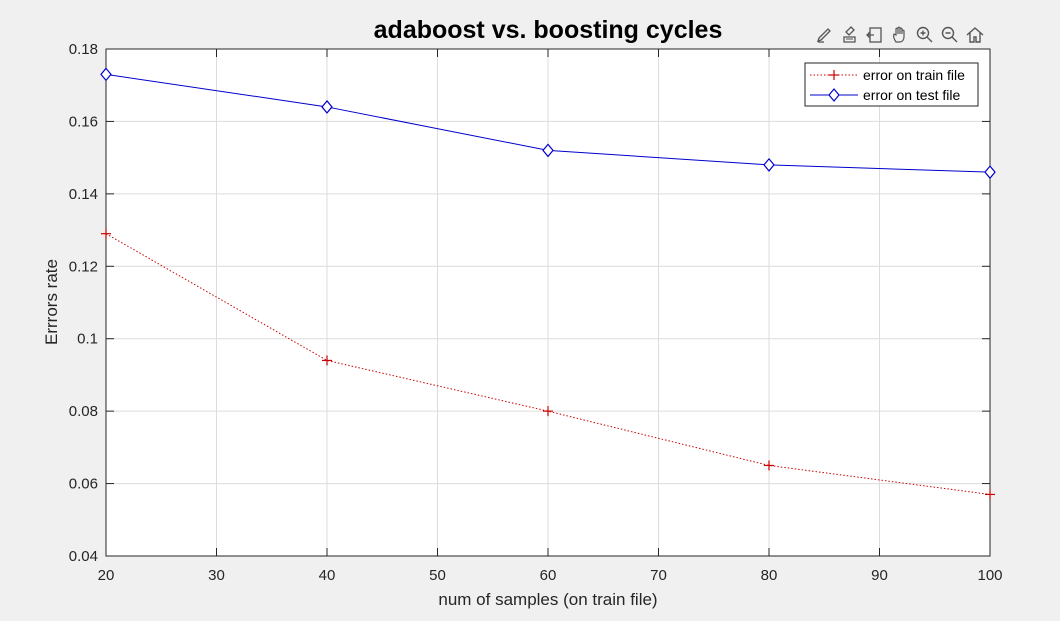 This screenshot has width=1060, height=621. What do you see at coordinates (87, 339) in the screenshot?
I see `y-tick-label: 0.1` at bounding box center [87, 339].